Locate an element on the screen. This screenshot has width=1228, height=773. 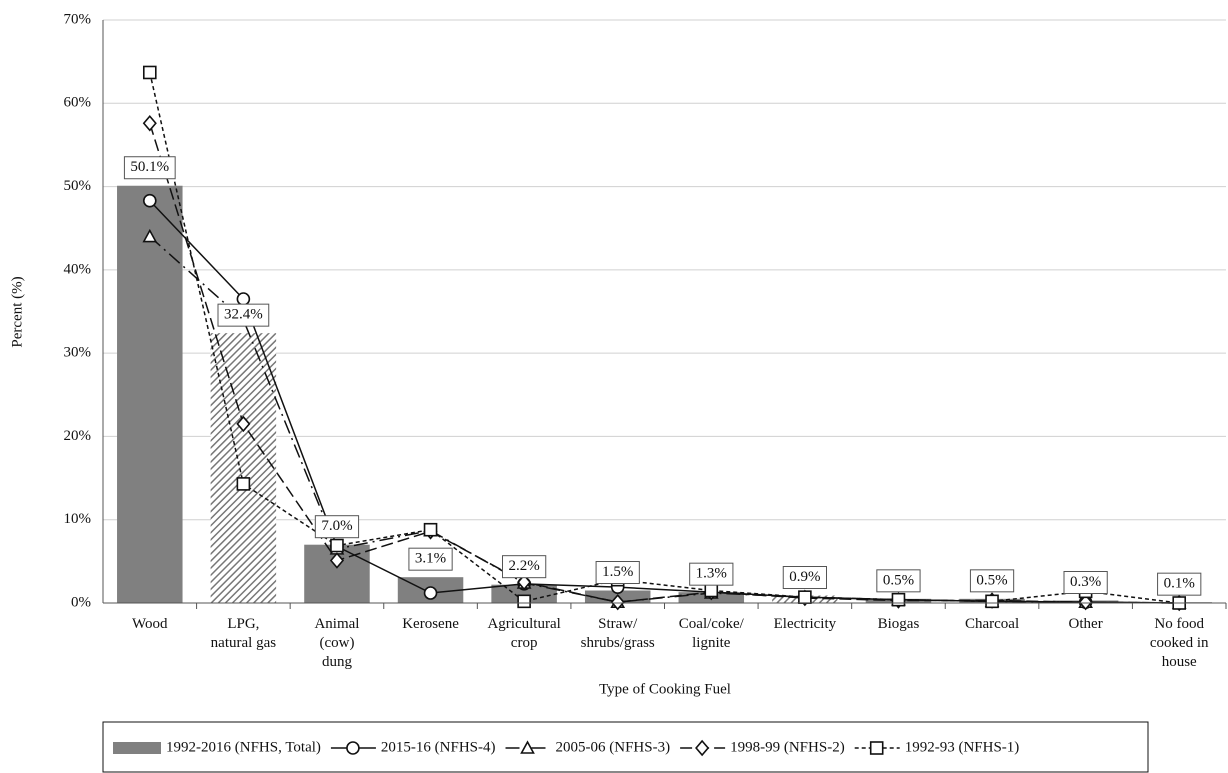
x-tick-label-line: cooked in is located at coordinates (1179, 643).